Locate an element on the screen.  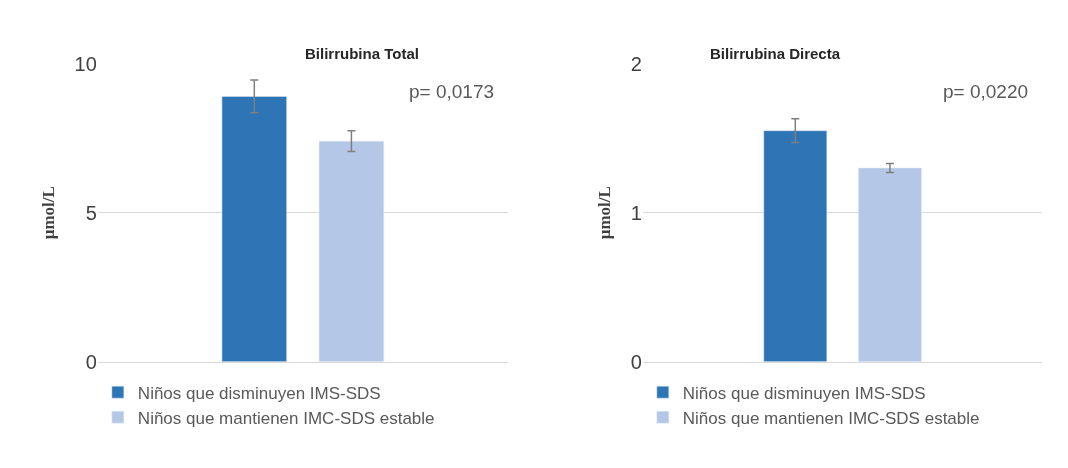
annotation: p= 0,0220 is located at coordinates (986, 91).